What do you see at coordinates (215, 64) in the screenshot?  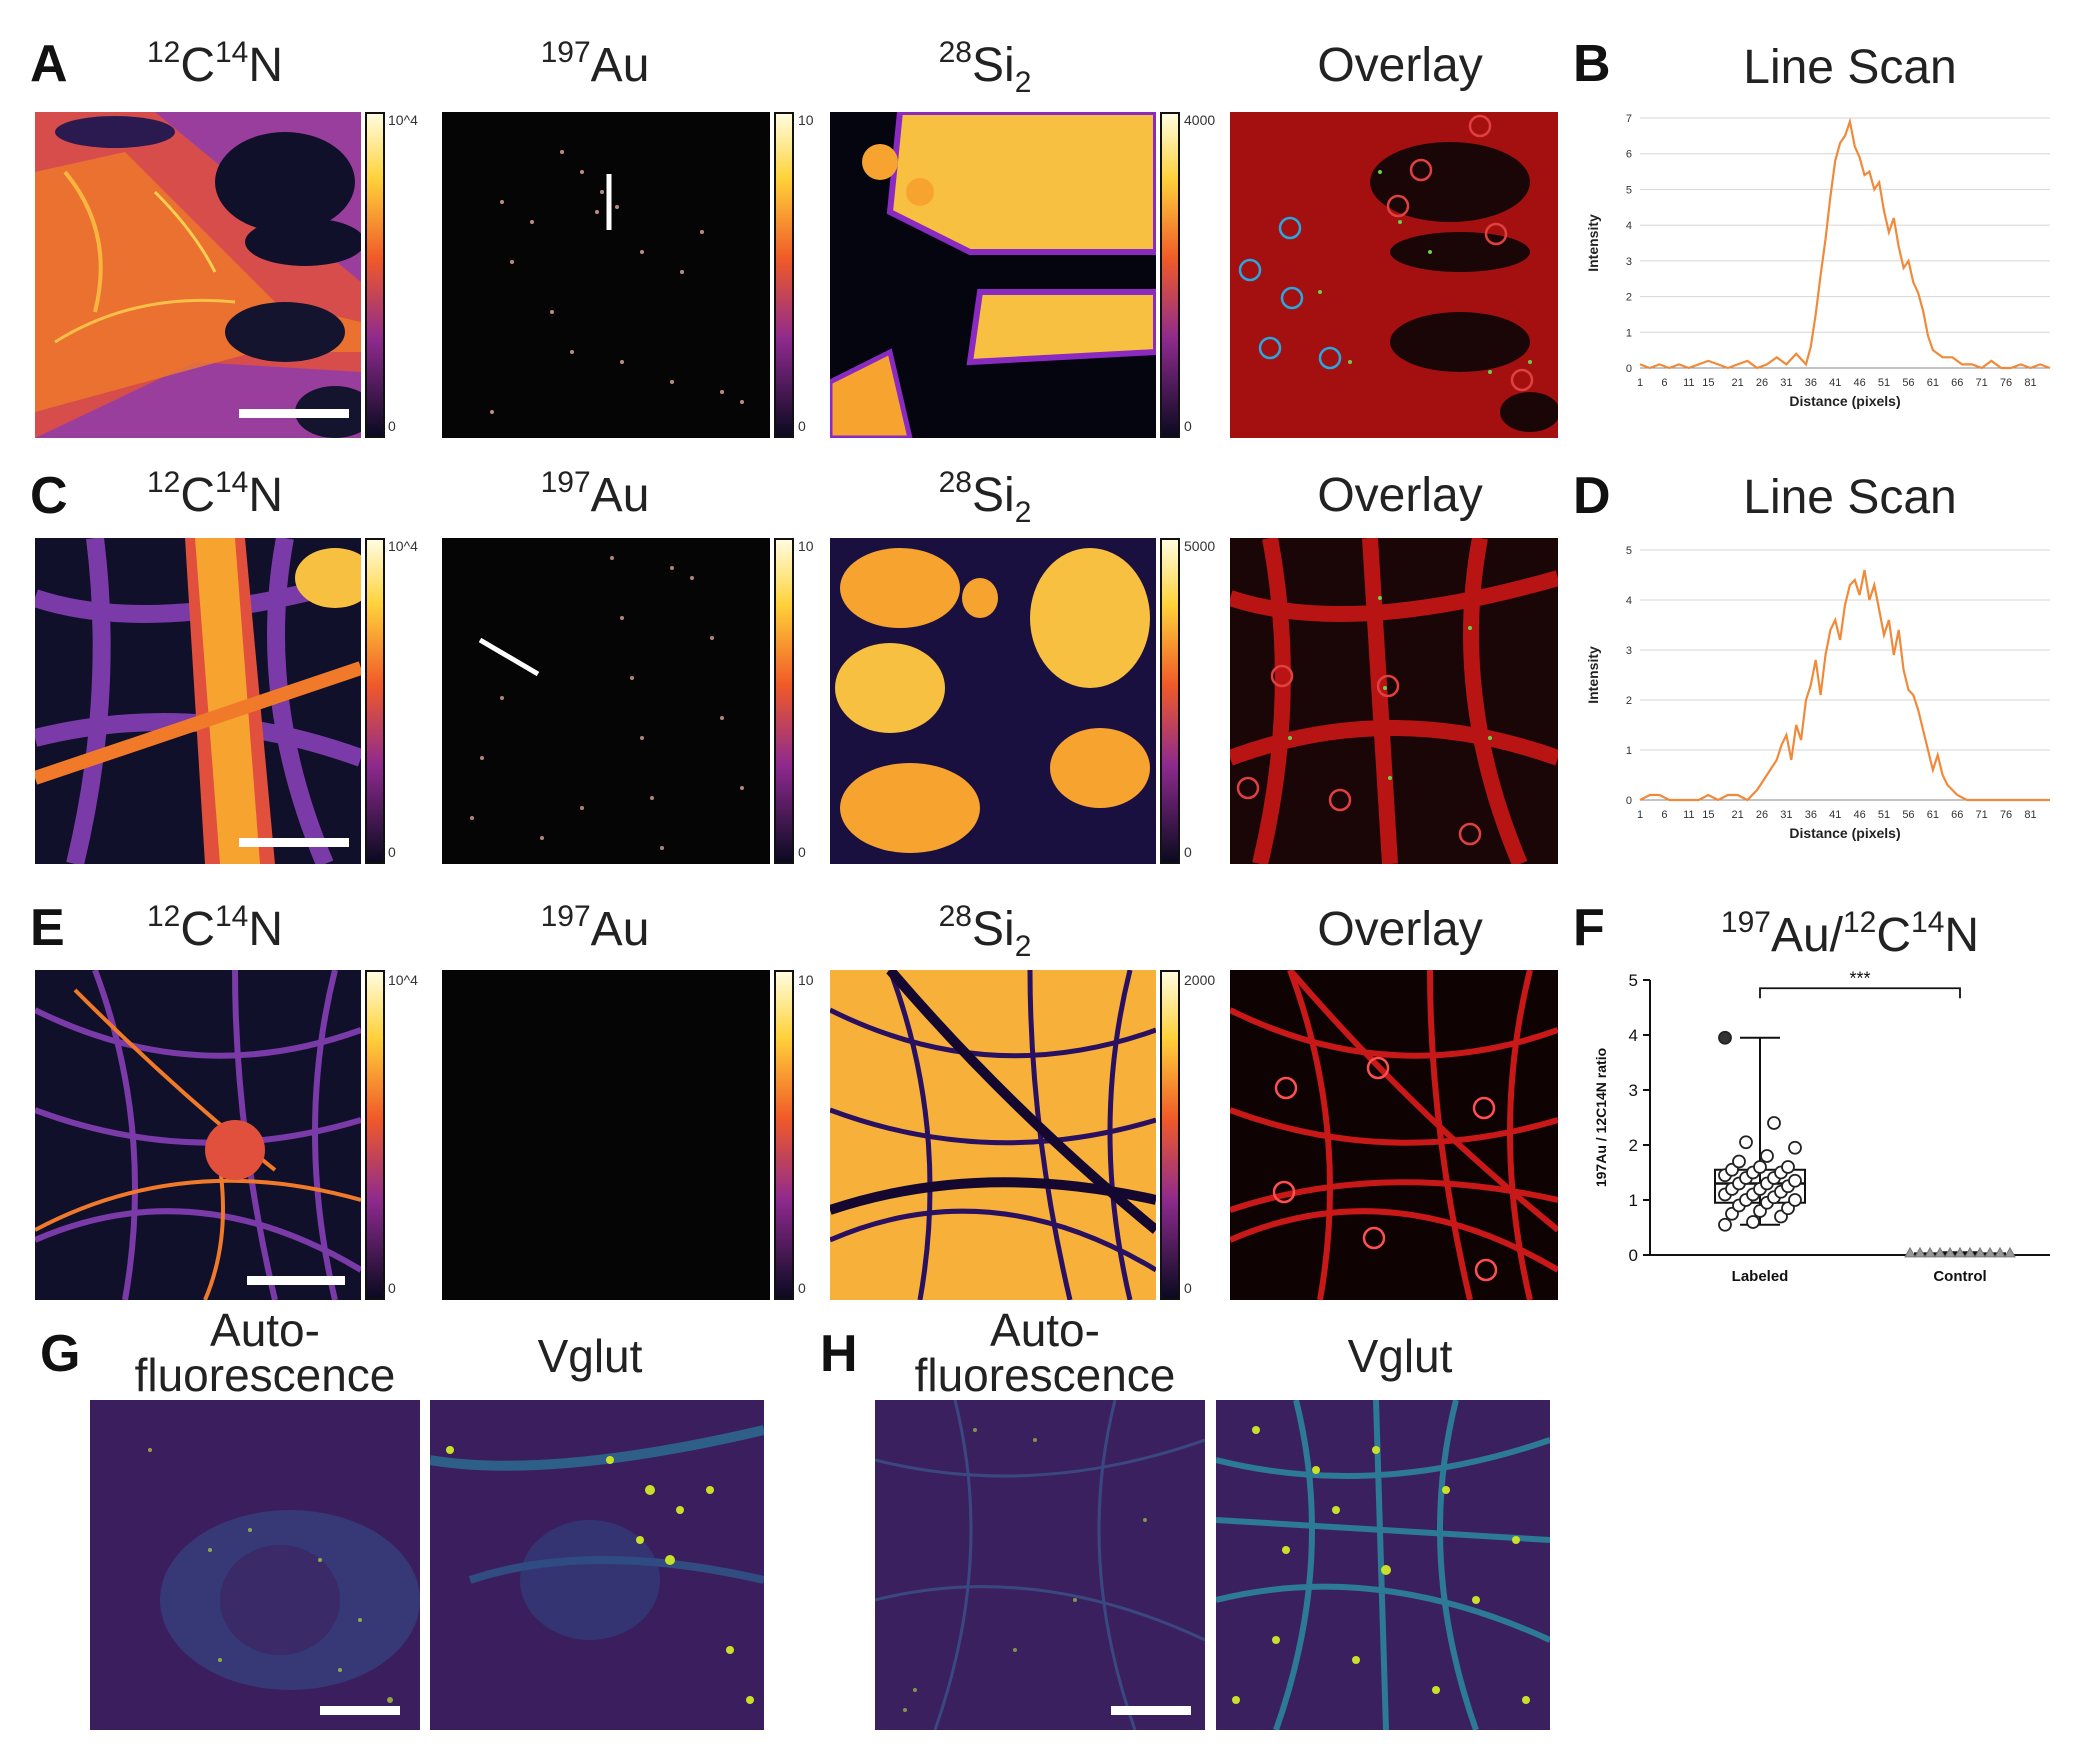 I see `title-cn-a: 12C14N` at bounding box center [215, 64].